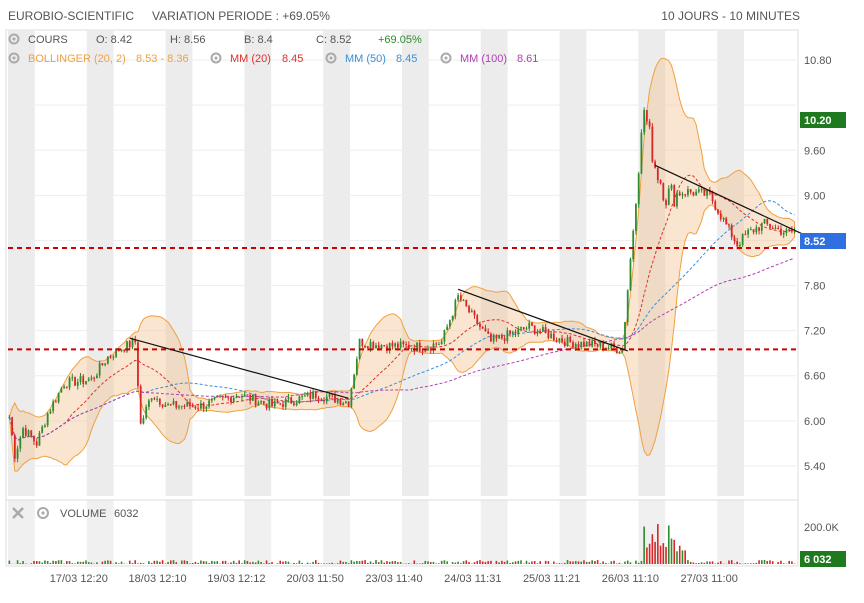  What do you see at coordinates (446, 58) in the screenshot?
I see `mm100-settings-icon` at bounding box center [446, 58].